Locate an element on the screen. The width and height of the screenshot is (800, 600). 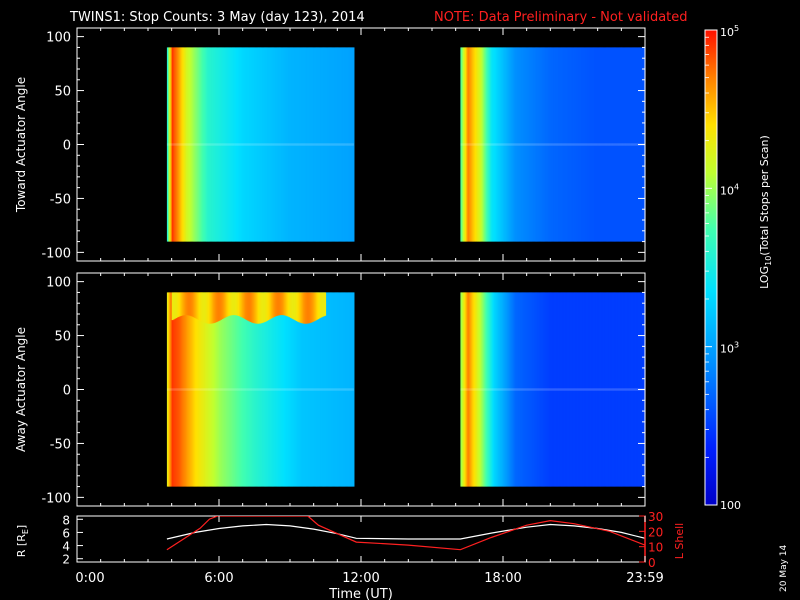
x-tick-label: 18:00 is located at coordinates (502, 578).